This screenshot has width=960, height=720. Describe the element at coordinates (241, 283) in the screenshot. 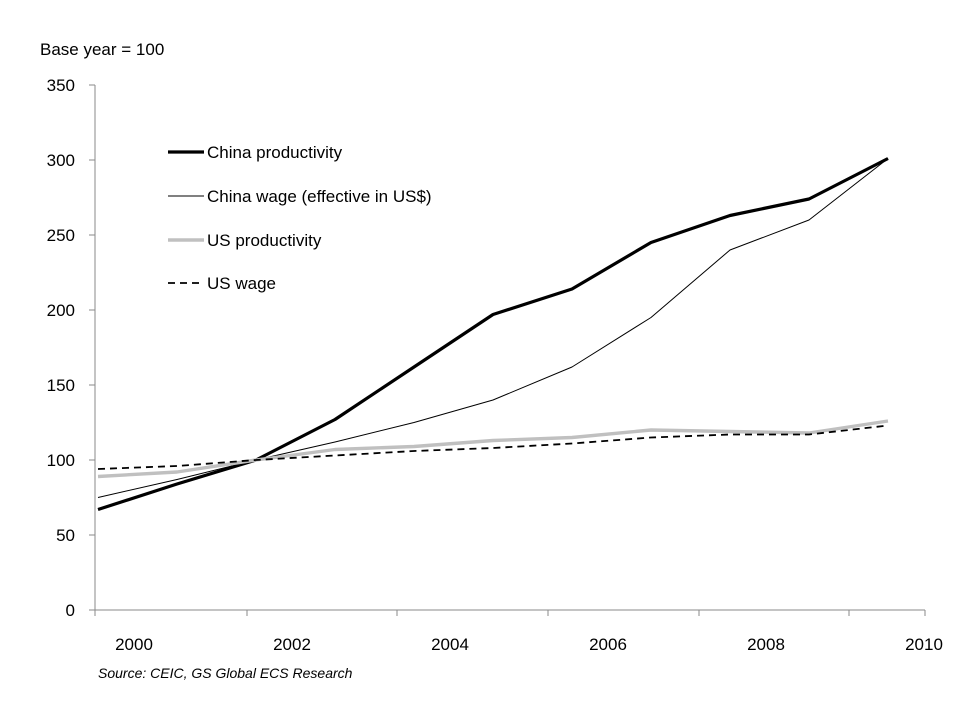

I see `legend-label-4: US wage` at that location.